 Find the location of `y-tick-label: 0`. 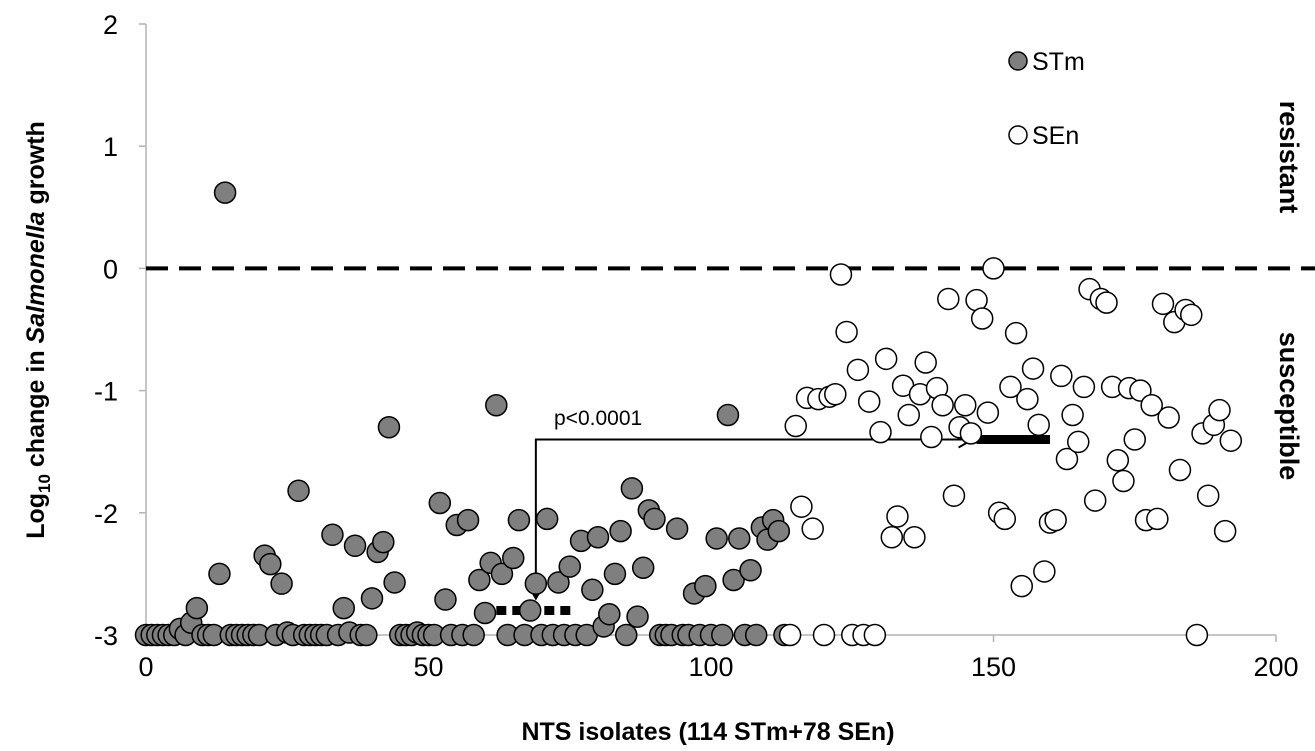

y-tick-label: 0 is located at coordinates (110, 269).